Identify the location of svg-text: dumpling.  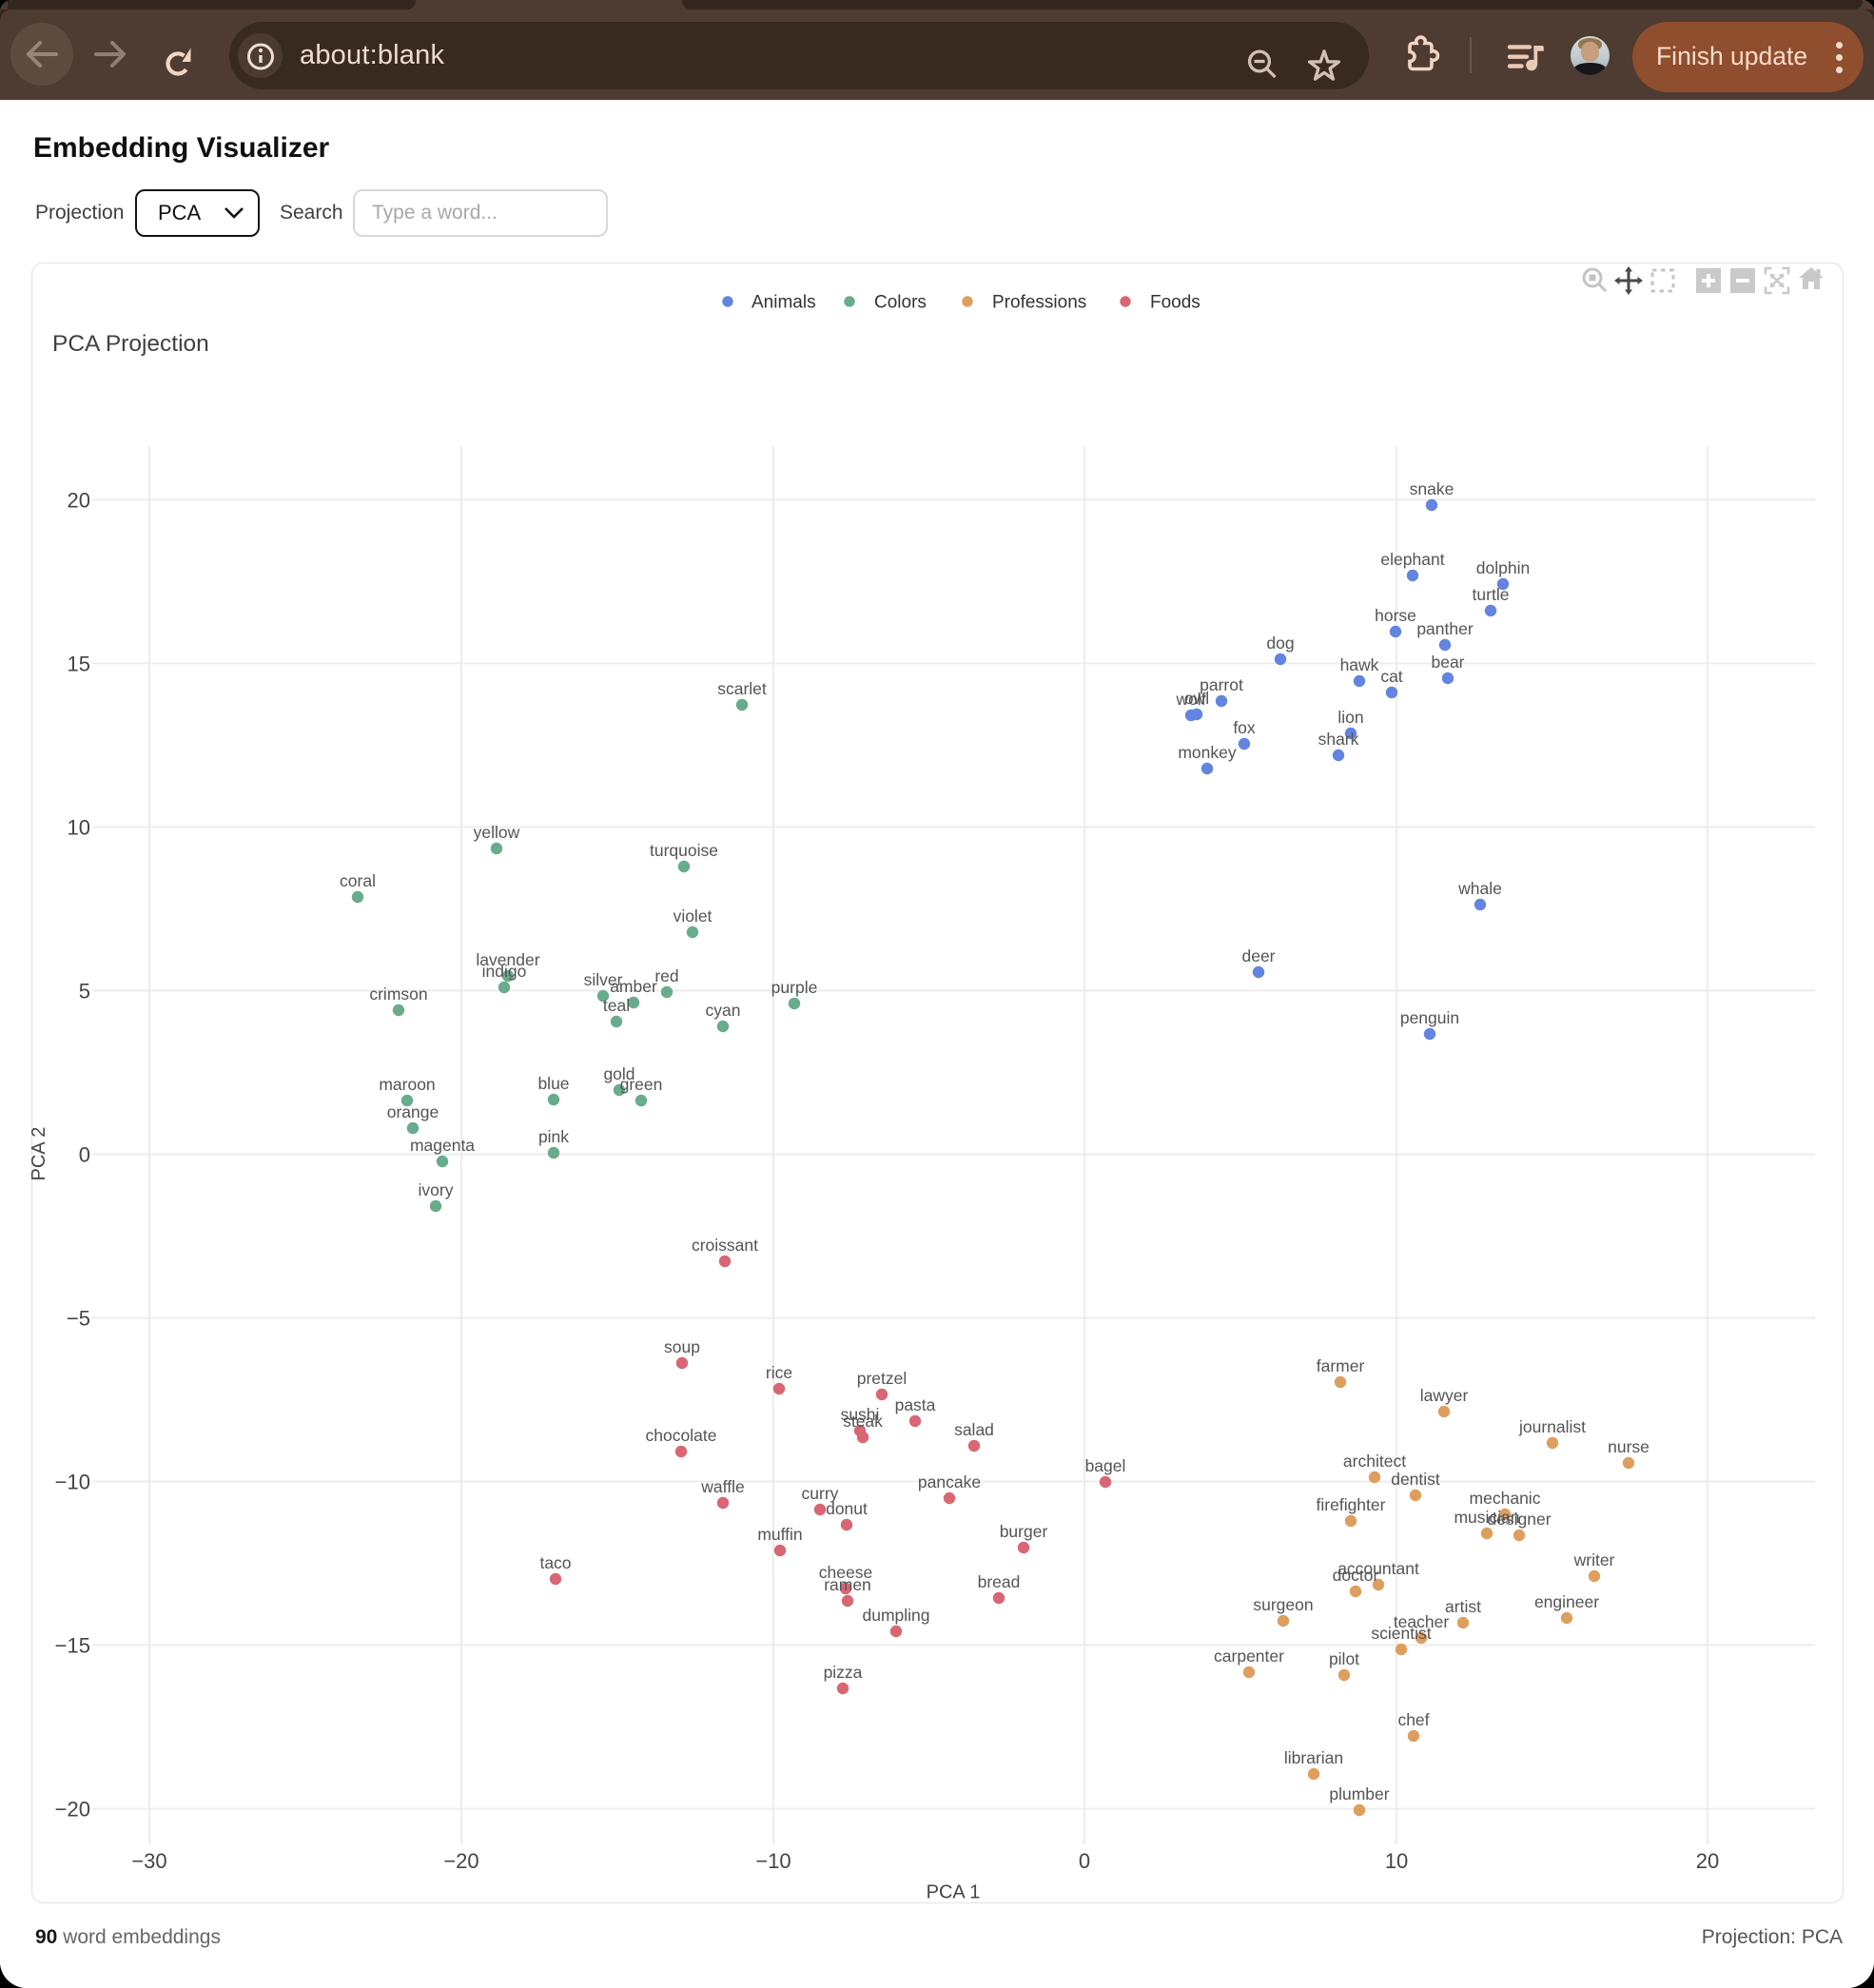
(896, 1616).